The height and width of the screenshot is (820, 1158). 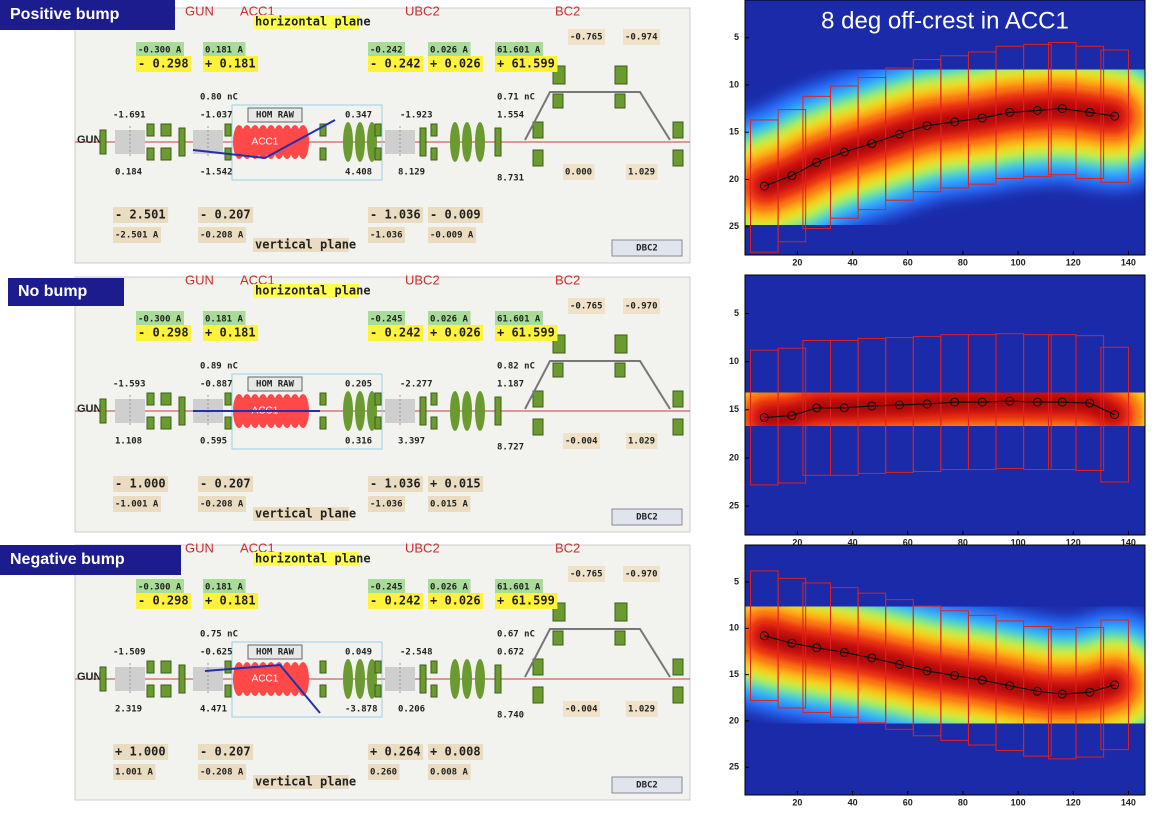 What do you see at coordinates (129, 385) in the screenshot?
I see `bpm-x: -1.593` at bounding box center [129, 385].